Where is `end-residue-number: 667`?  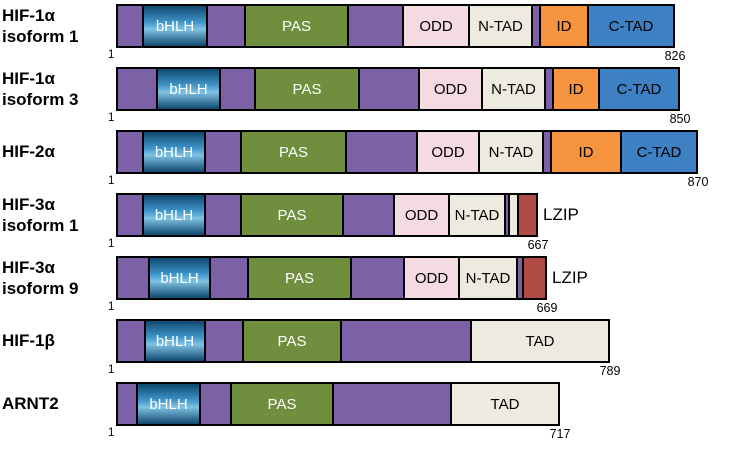
end-residue-number: 667 is located at coordinates (538, 245).